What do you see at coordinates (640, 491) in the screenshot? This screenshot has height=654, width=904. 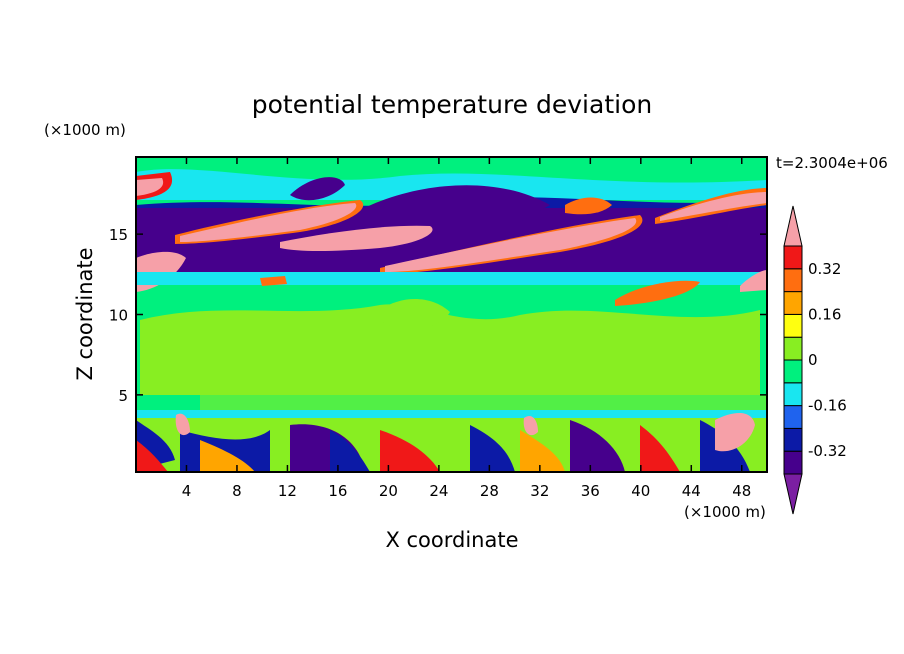 I see `x-tick-label: 40` at bounding box center [640, 491].